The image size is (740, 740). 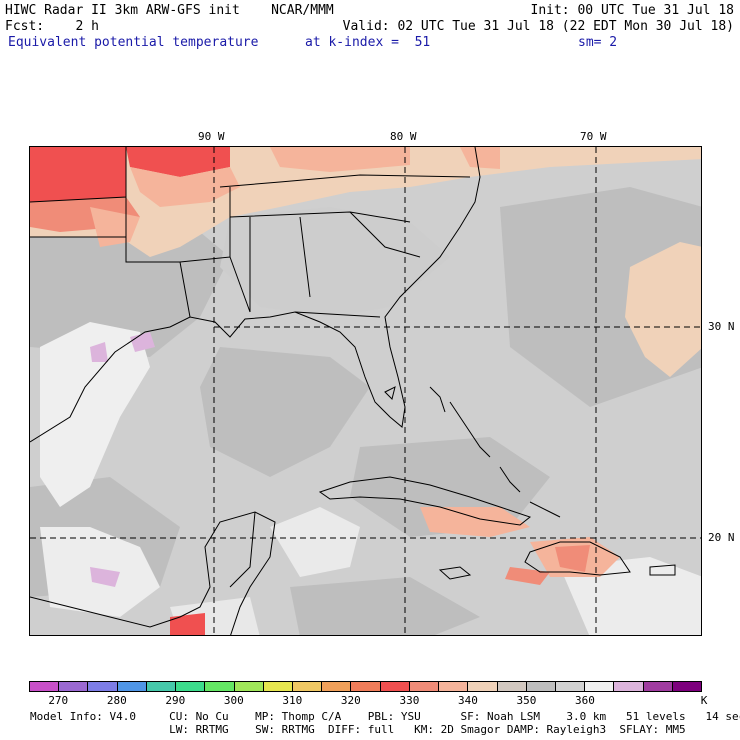 What do you see at coordinates (58, 700) in the screenshot?
I see `colorbar-tick-label: 270` at bounding box center [58, 700].